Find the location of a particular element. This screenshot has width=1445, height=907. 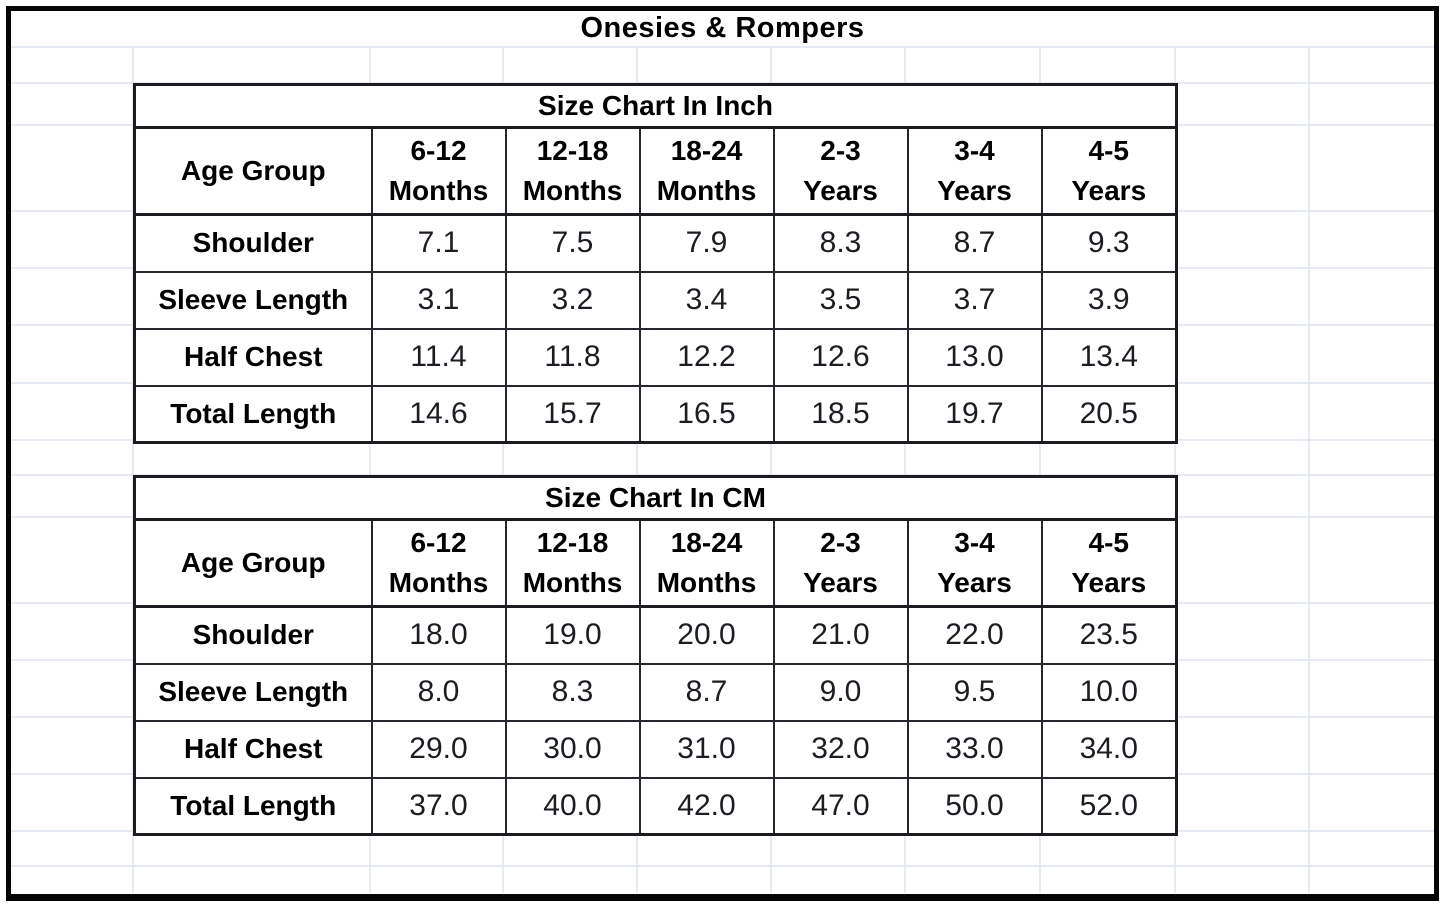

measurement-value: 34.0 is located at coordinates (1109, 749).